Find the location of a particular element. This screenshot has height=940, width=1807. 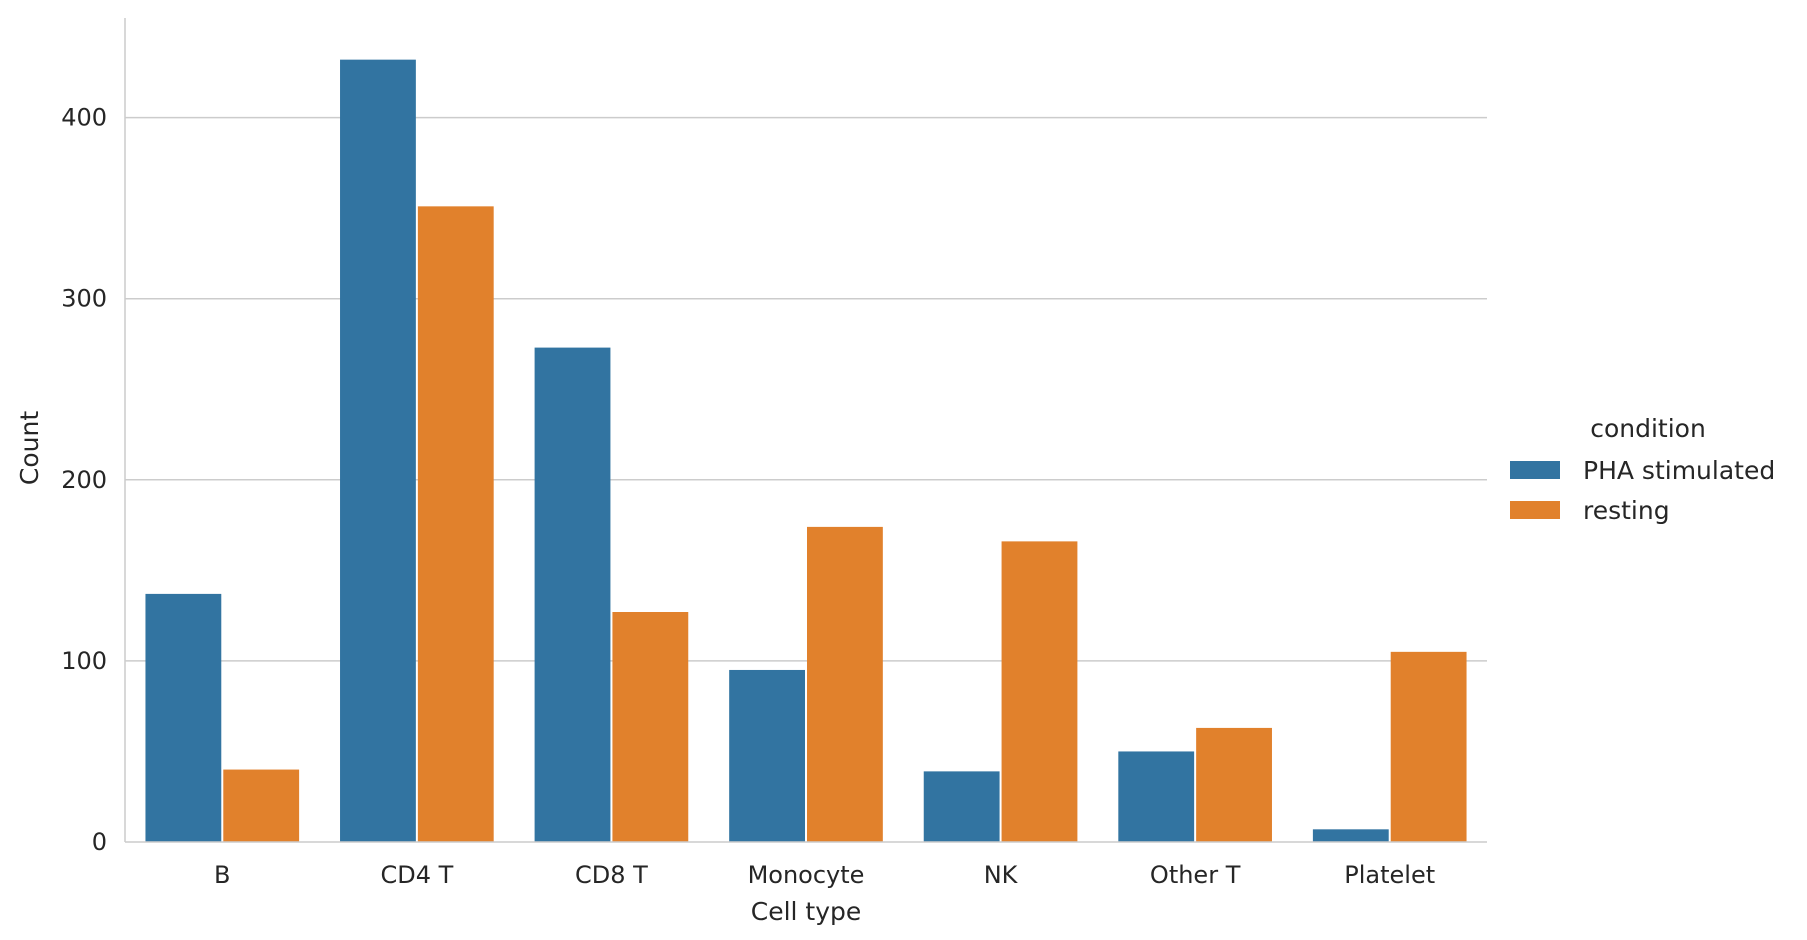

legend: condition PHA stimulated resting is located at coordinates (1642, 469).